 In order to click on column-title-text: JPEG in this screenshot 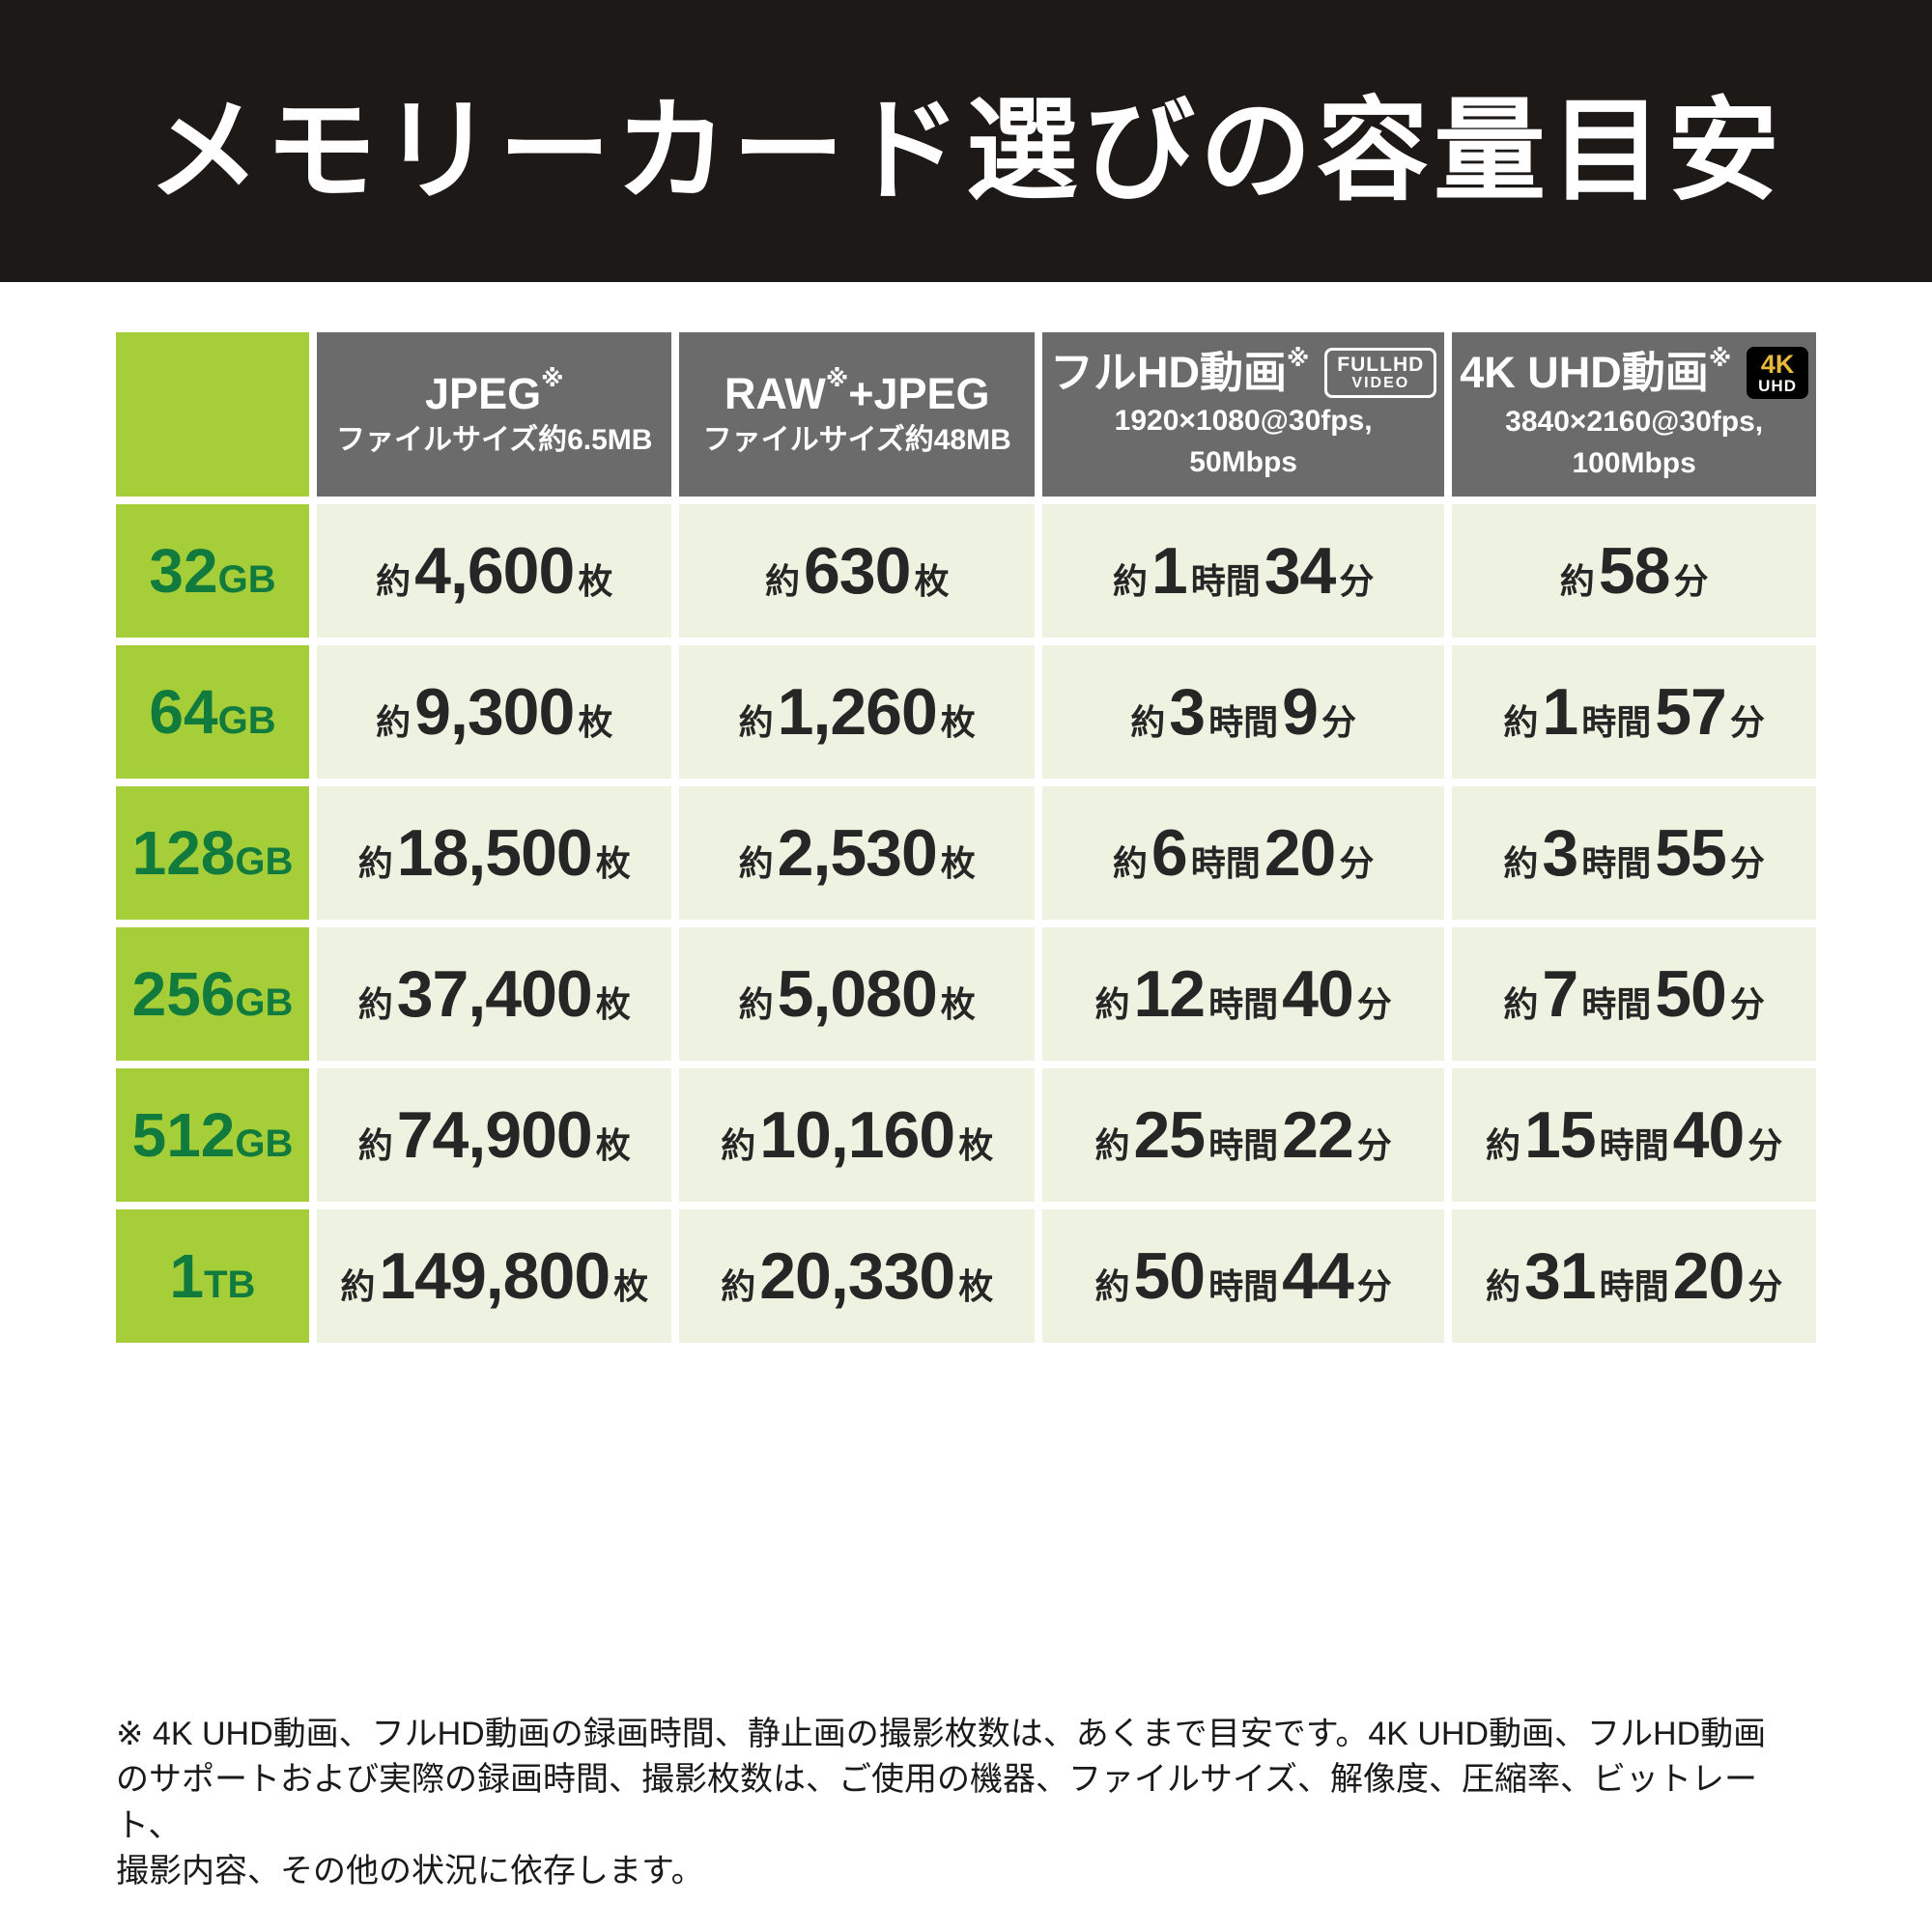, I will do `click(483, 393)`.